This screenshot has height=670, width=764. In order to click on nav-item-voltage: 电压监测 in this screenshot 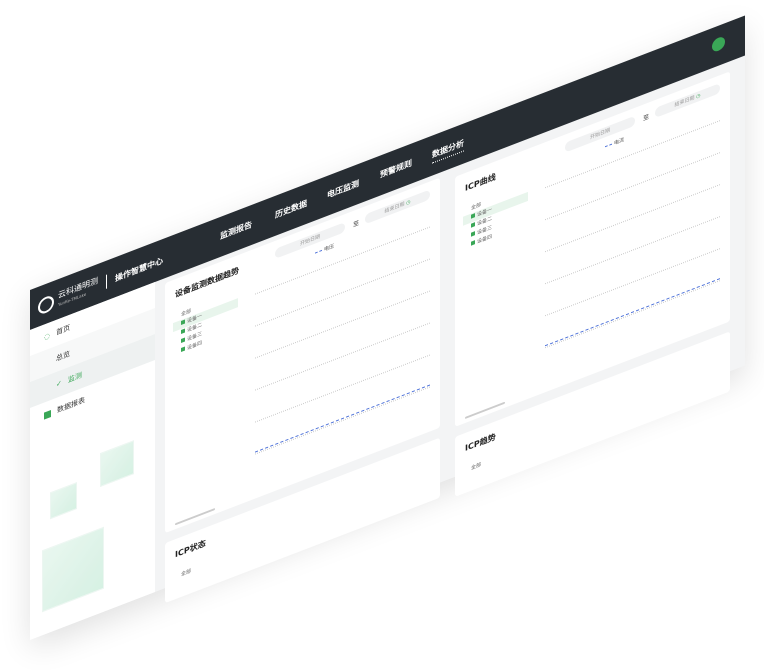, I will do `click(343, 189)`.